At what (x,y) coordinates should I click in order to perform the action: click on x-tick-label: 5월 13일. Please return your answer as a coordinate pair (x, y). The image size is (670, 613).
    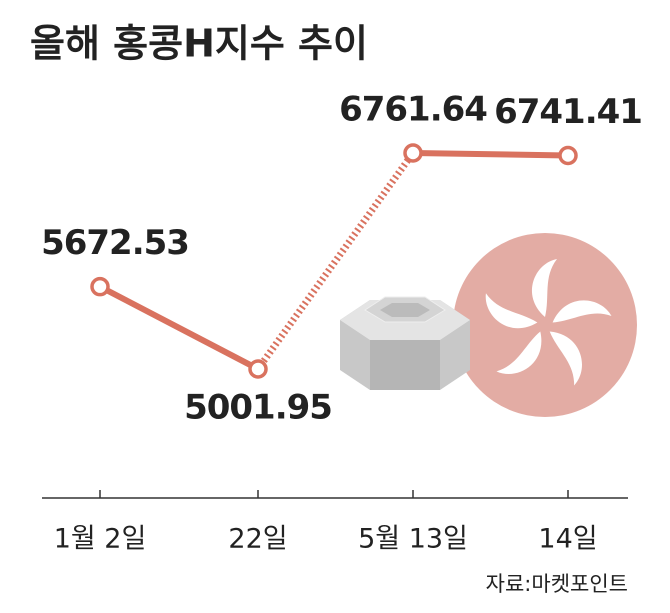
    Looking at the image, I should click on (413, 539).